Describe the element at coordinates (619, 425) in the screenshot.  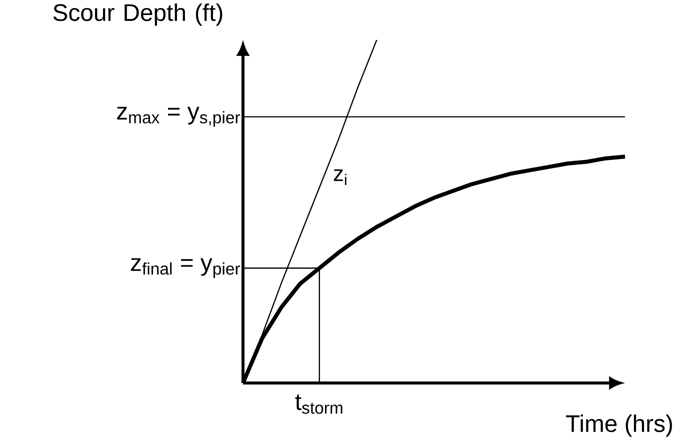
I see `x-axis-title: Time (hrs)` at that location.